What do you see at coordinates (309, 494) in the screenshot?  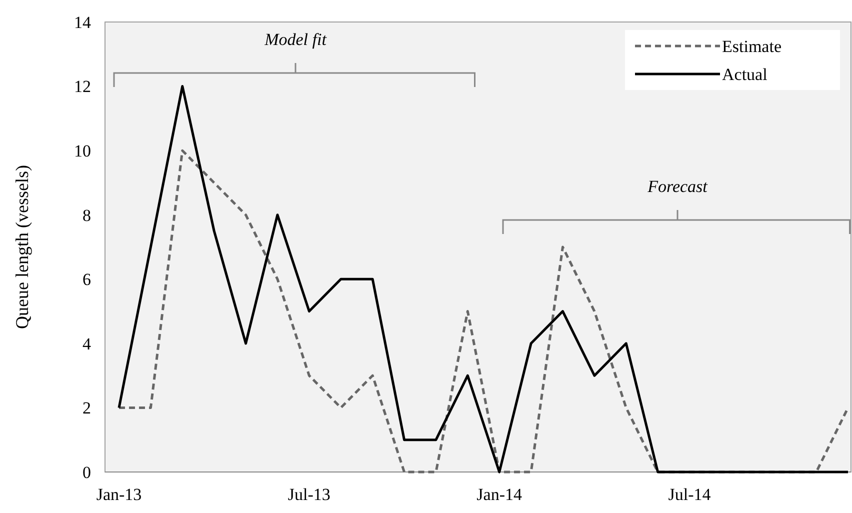 I see `x-tick-label: Jul-13` at bounding box center [309, 494].